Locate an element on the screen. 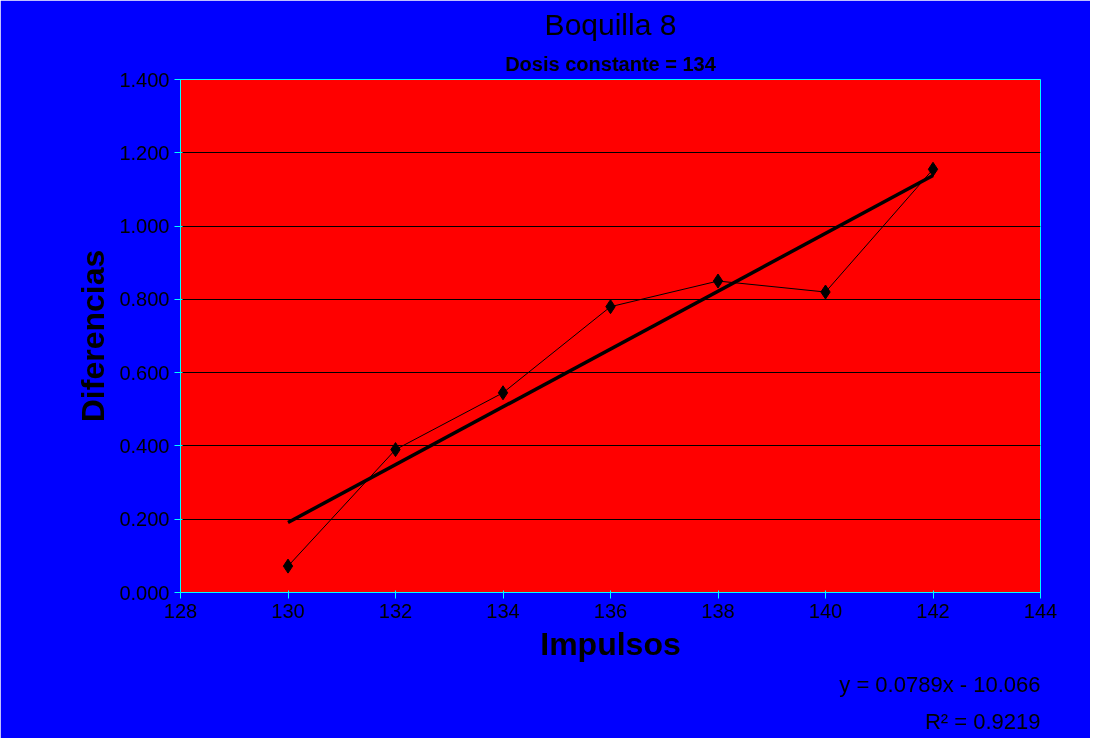 The height and width of the screenshot is (741, 1093). x-tick-label: 140 is located at coordinates (825, 610).